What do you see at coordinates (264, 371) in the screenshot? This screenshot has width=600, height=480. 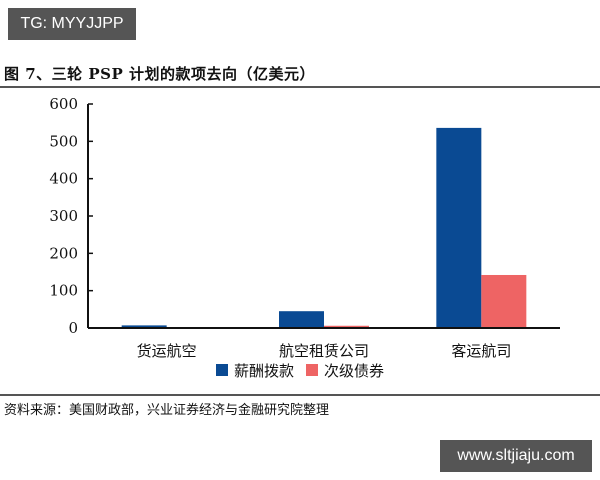 I see `legend-label: 薪酬拨款` at bounding box center [264, 371].